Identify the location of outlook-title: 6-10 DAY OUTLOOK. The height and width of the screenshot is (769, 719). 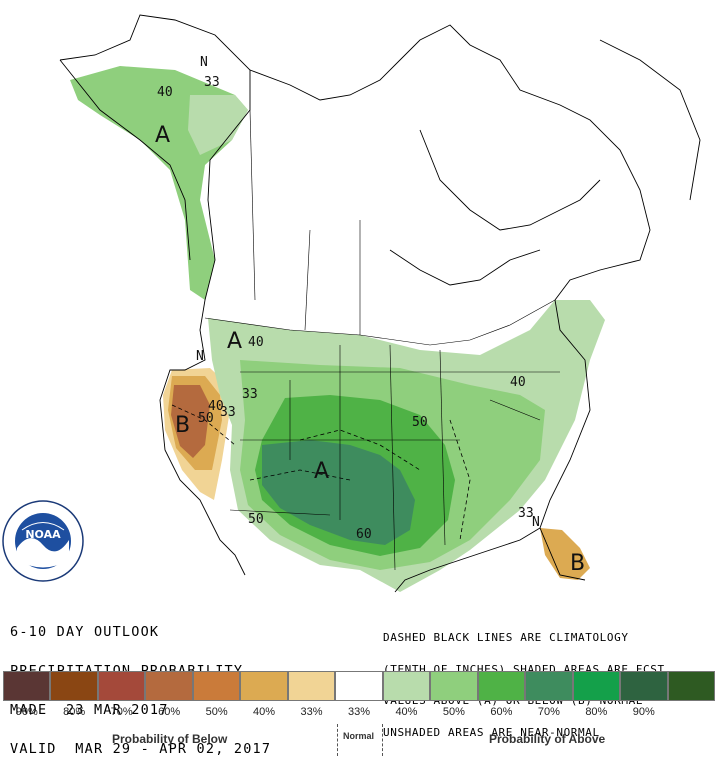
(85, 632).